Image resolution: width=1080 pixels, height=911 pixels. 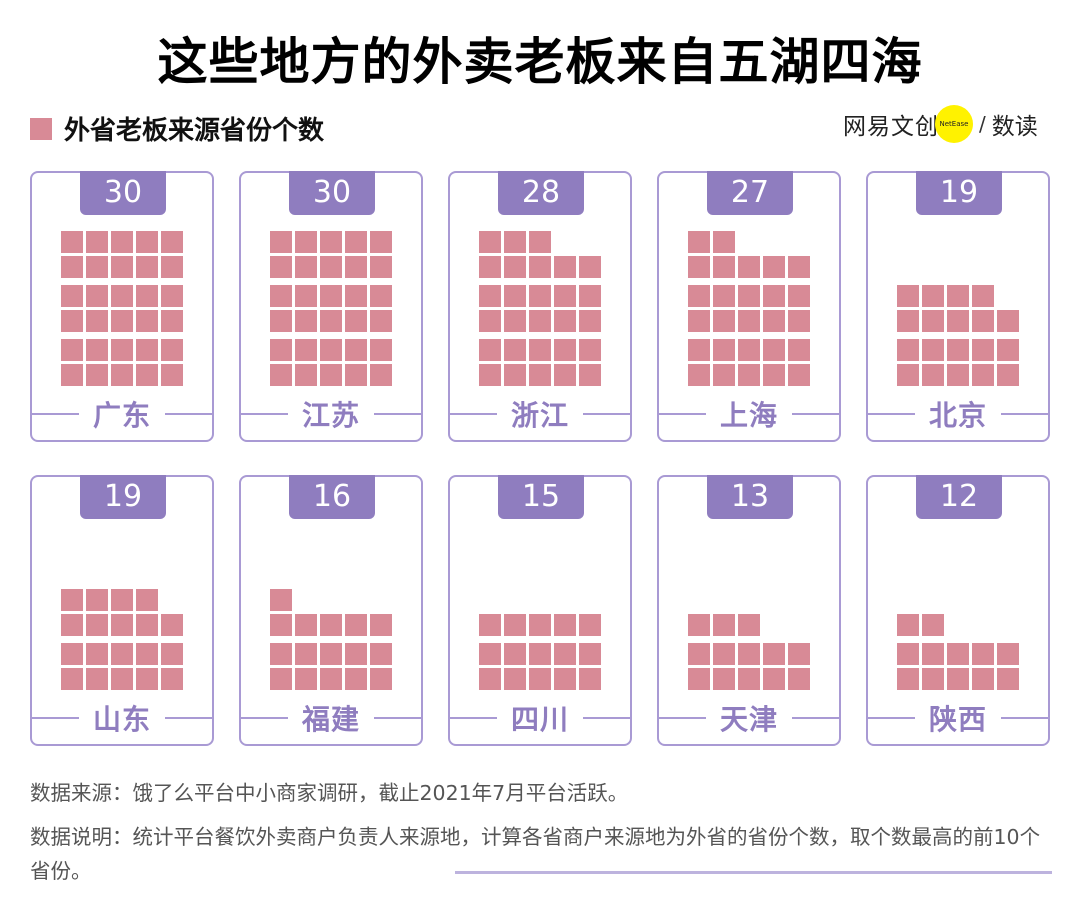 I want to click on province-label-wrap: 四川, so click(x=540, y=718).